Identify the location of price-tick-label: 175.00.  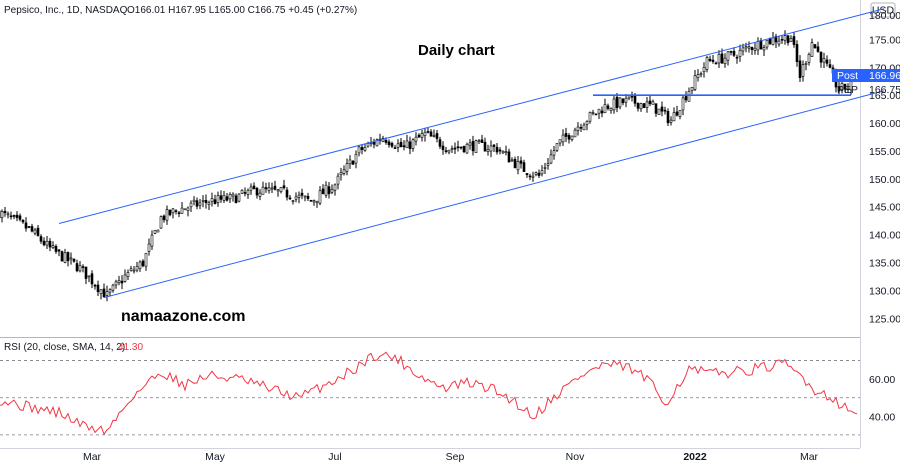
(884, 40).